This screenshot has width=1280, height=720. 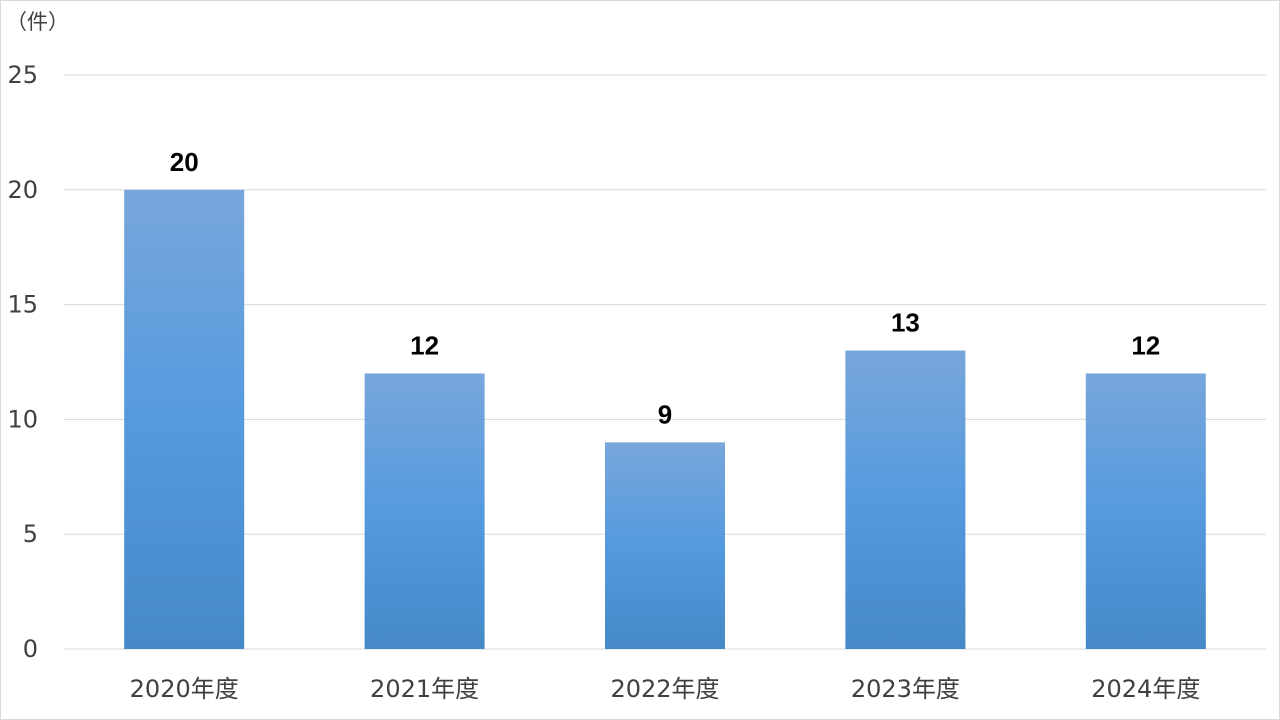 I want to click on x-tick-label: 2023年度, so click(x=905, y=689).